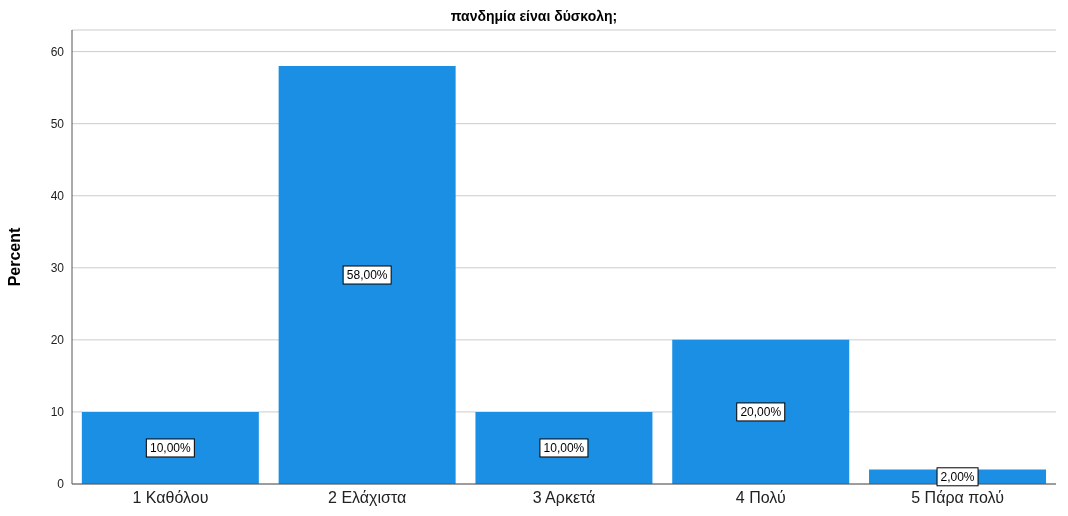 The width and height of the screenshot is (1068, 516). I want to click on x-tick-label: 1 Καθόλου, so click(170, 498).